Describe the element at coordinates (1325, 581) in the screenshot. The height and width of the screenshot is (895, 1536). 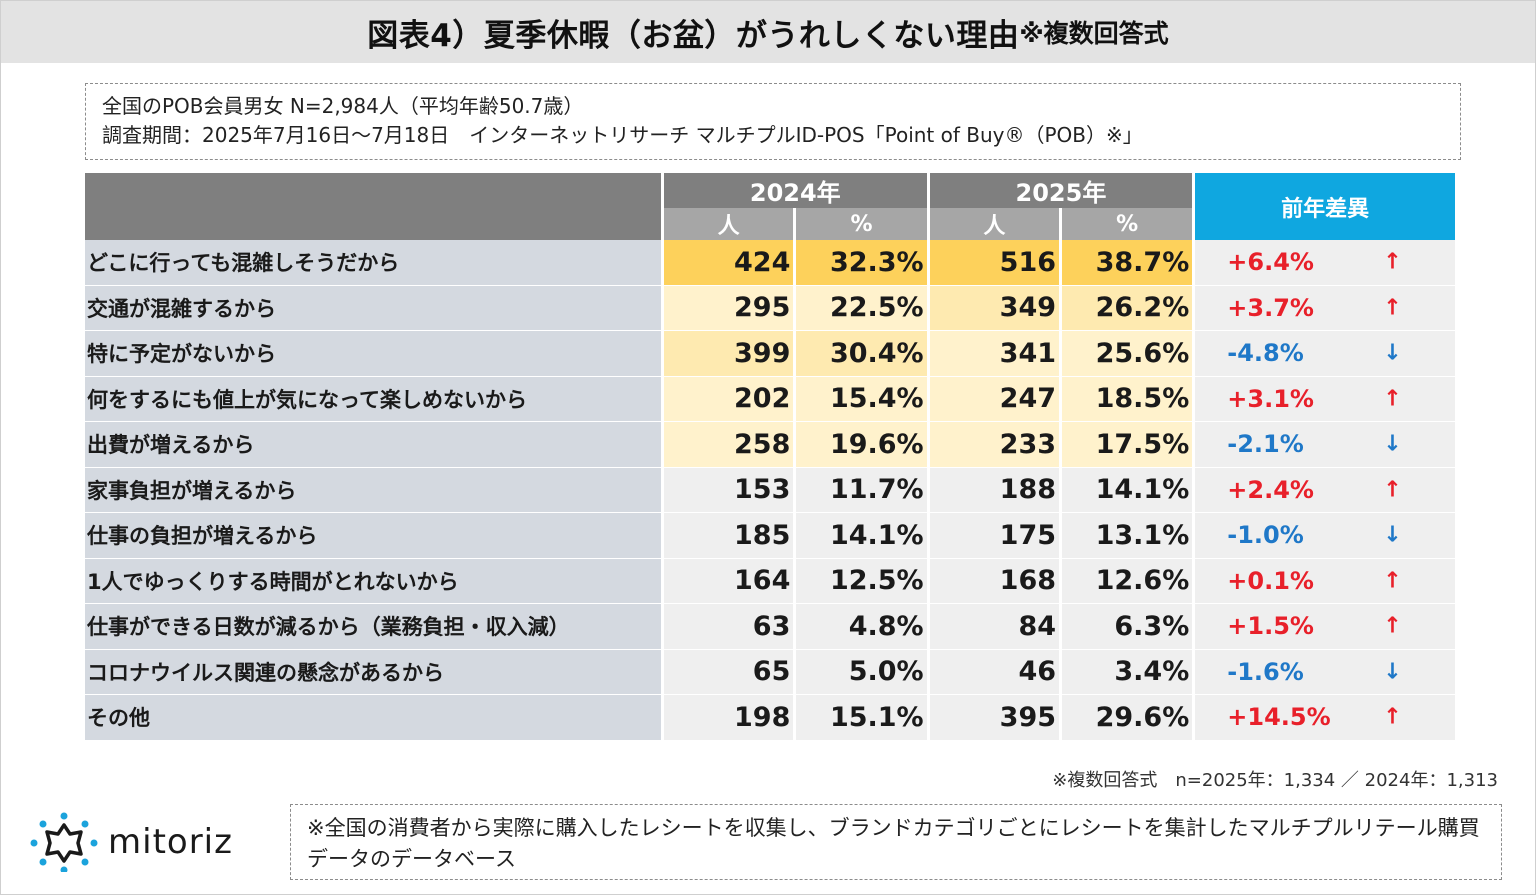
I see `diff-cell: +0.1% ↑` at that location.